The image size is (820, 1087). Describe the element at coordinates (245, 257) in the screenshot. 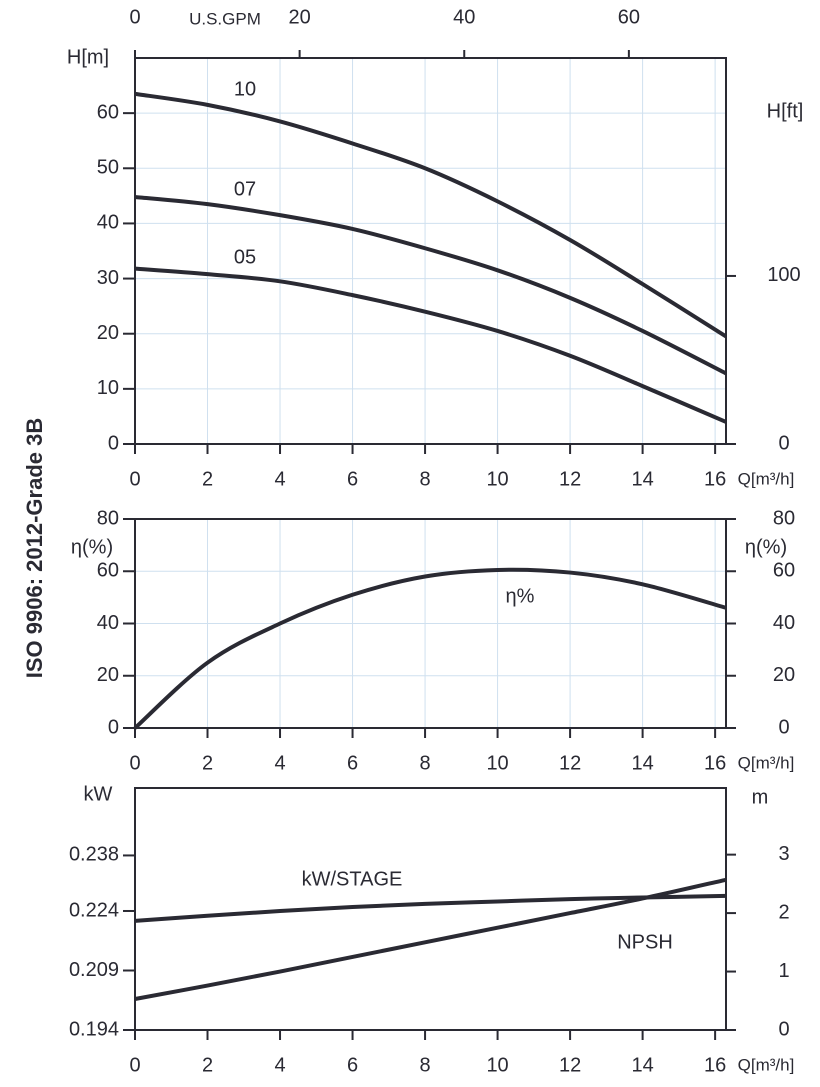

I see `curve-label: 05` at that location.